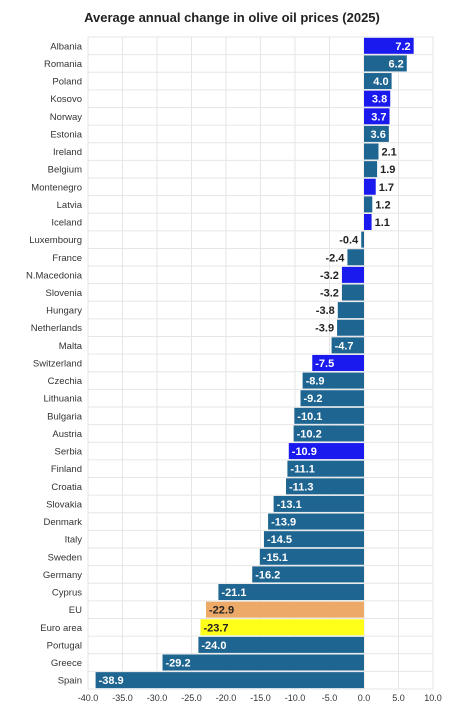  What do you see at coordinates (66, 117) in the screenshot?
I see `category-label: Norway` at bounding box center [66, 117].